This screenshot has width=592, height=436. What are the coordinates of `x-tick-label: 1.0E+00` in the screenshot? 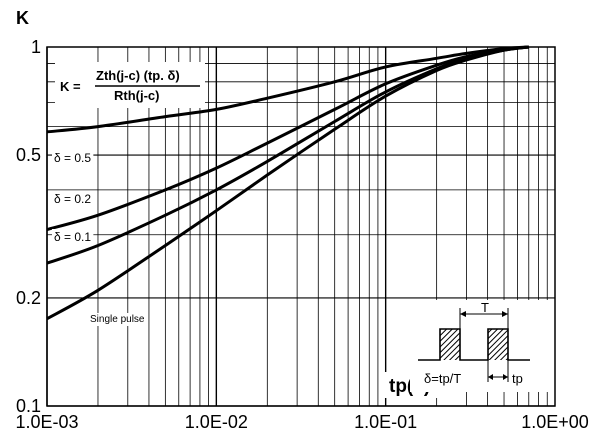 It's located at (555, 422).